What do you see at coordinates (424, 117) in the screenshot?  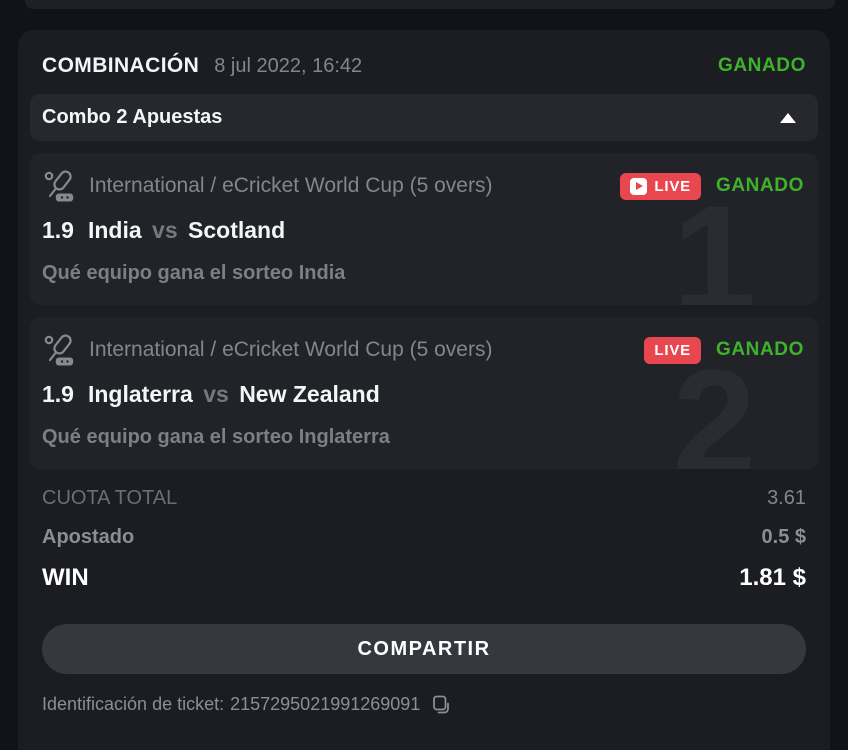 I see `combo-collapse-row: Combo 2 Apuestas` at bounding box center [424, 117].